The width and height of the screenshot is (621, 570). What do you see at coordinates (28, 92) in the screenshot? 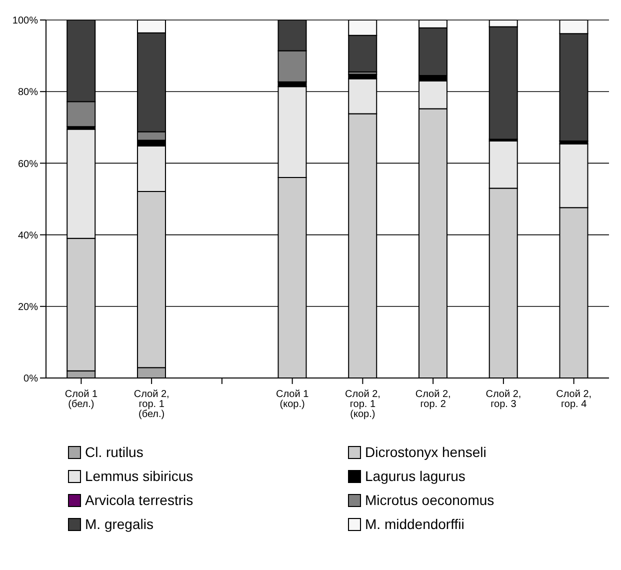
I see `y-tick-label: 80%` at bounding box center [28, 92].